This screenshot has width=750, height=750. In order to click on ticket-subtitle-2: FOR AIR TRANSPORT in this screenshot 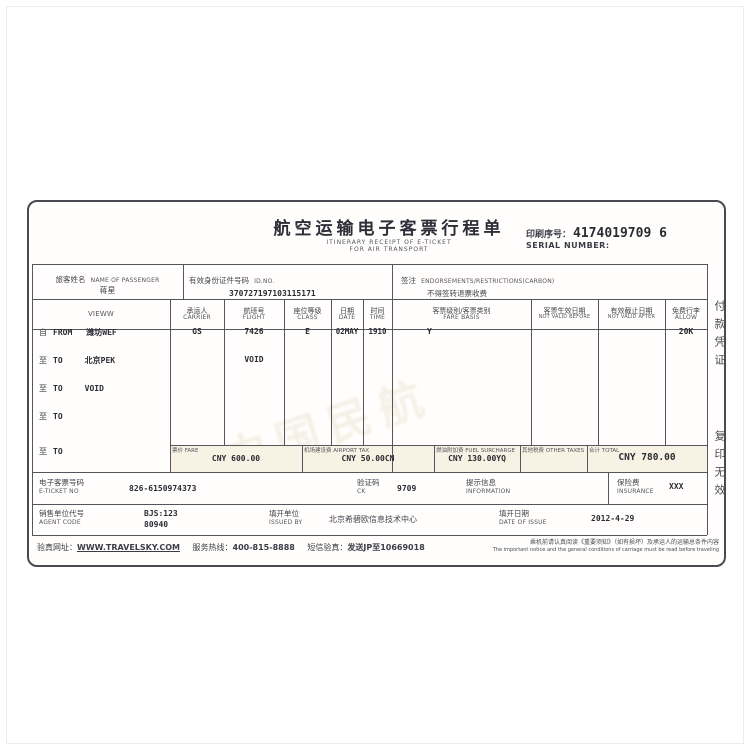, I will do `click(389, 249)`.